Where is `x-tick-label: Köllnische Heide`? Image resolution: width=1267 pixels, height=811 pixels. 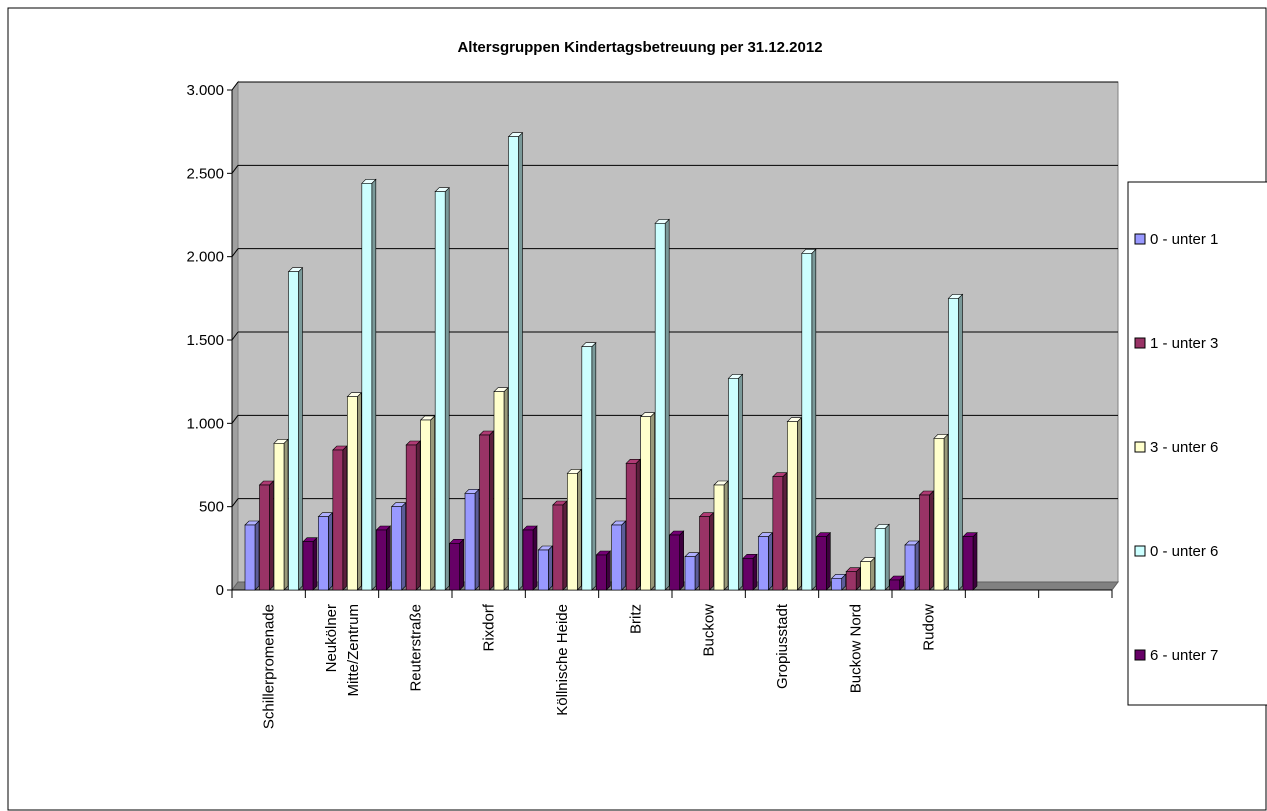 x-tick-label: Köllnische Heide is located at coordinates (562, 660).